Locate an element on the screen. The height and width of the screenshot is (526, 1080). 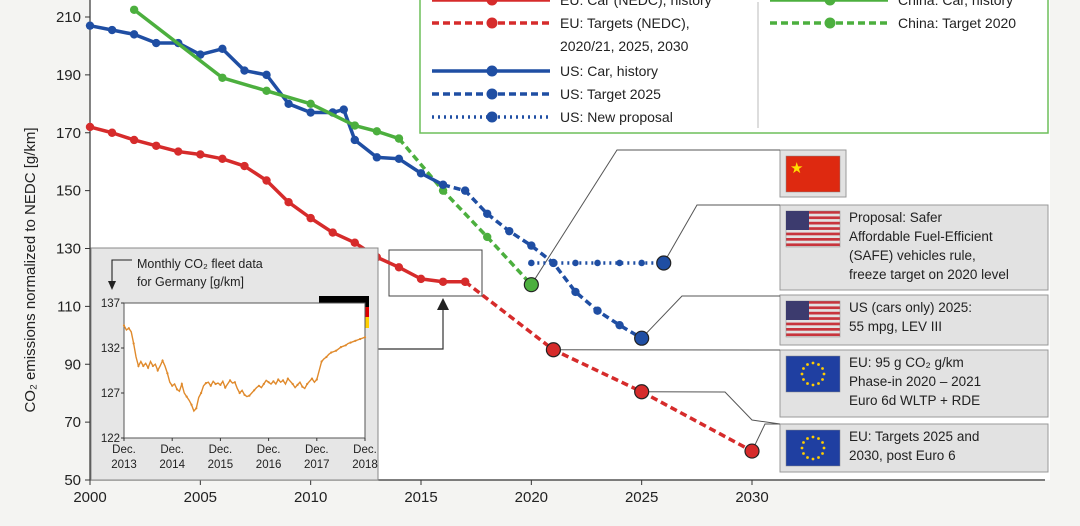
y-tick-label: 50 is located at coordinates (72, 480).